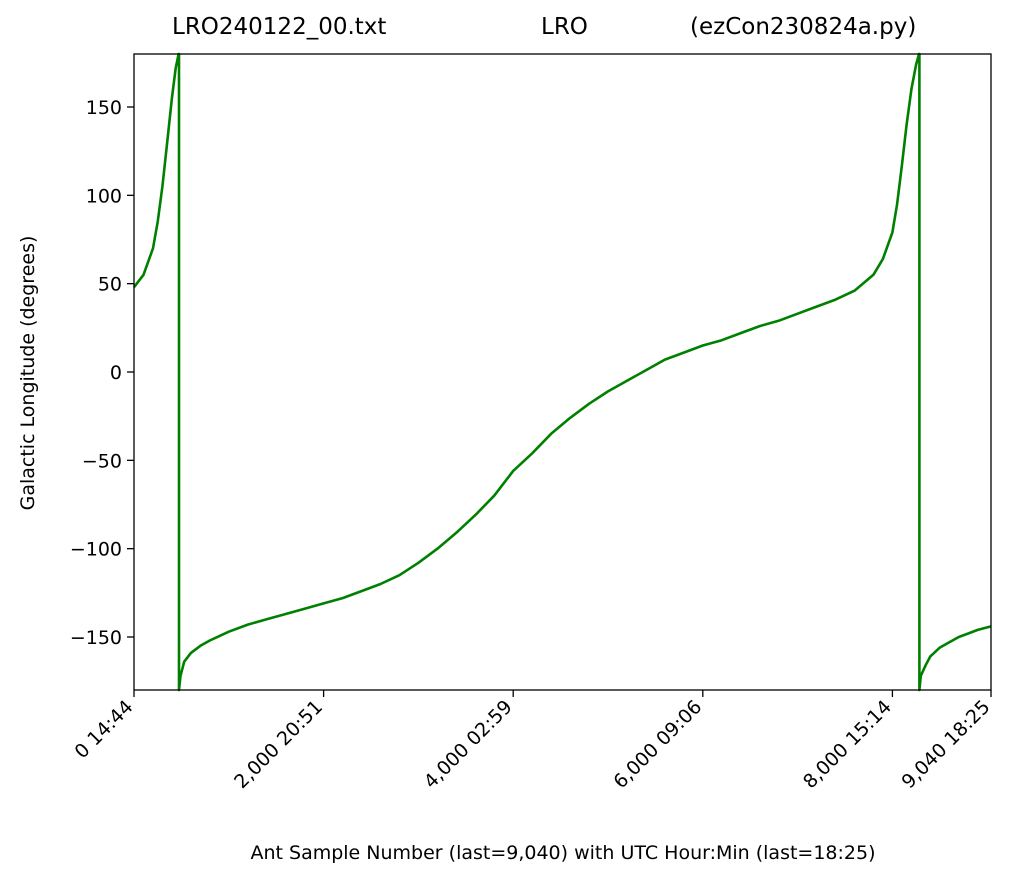 Image resolution: width=1024 pixels, height=885 pixels. What do you see at coordinates (28, 373) in the screenshot?
I see `y-axis-label: Galactic Longitude (degrees)` at bounding box center [28, 373].